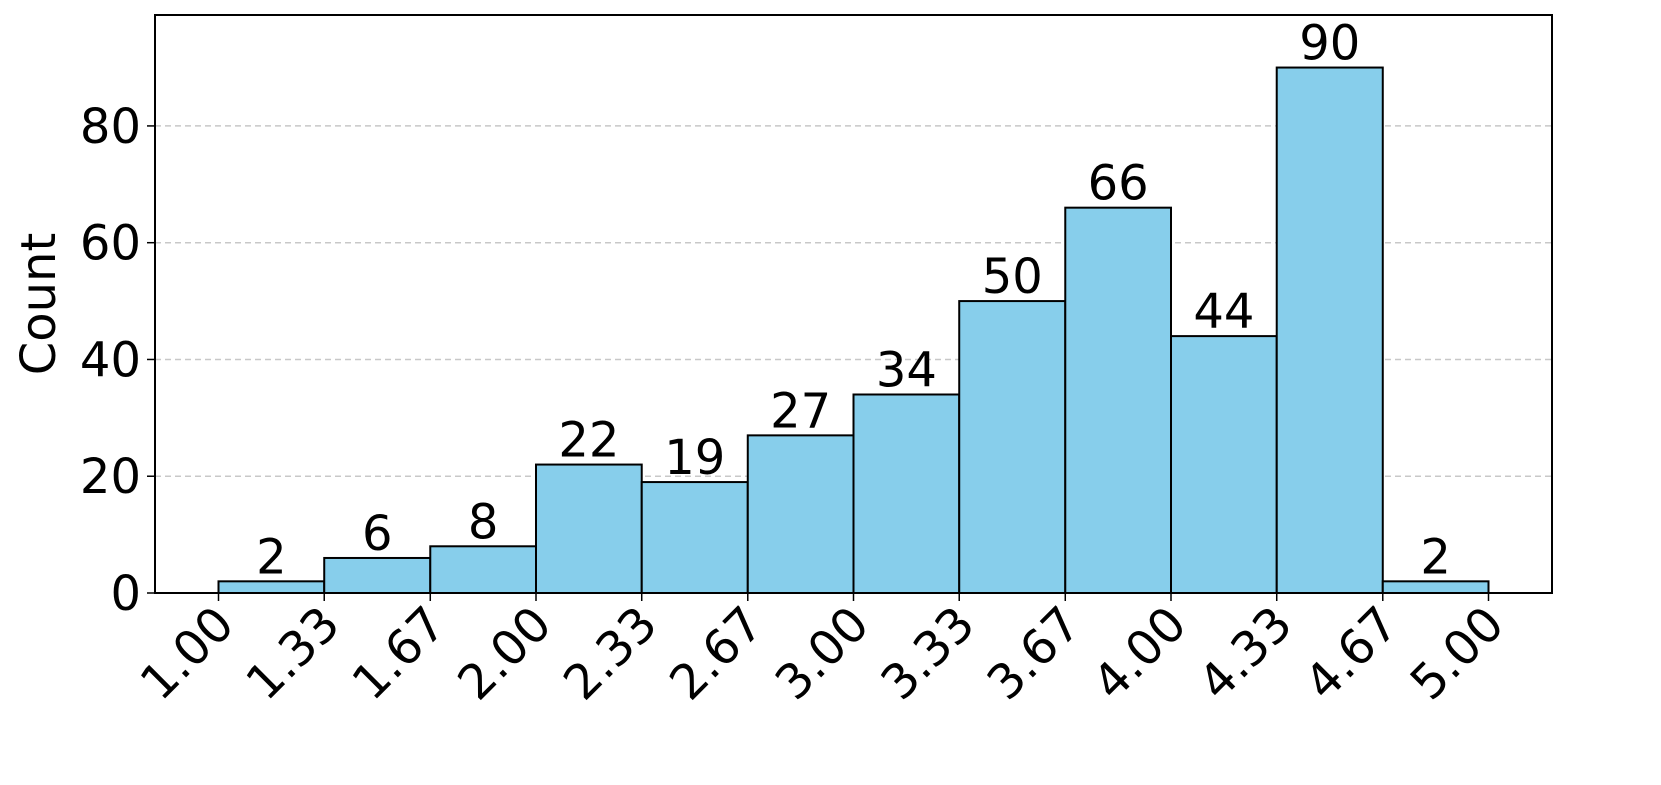 The height and width of the screenshot is (785, 1661). What do you see at coordinates (1223, 312) in the screenshot?
I see `value-label: 44` at bounding box center [1223, 312].